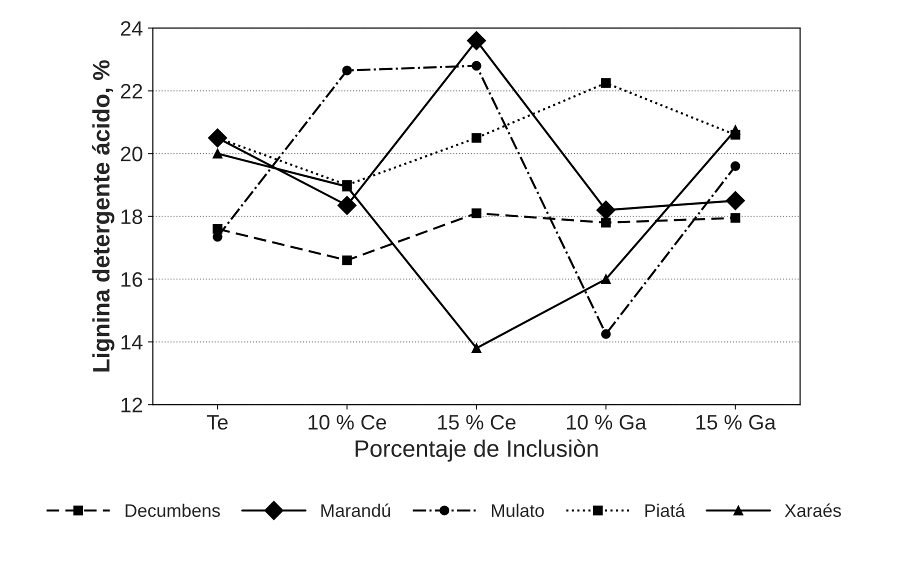 The width and height of the screenshot is (899, 562). What do you see at coordinates (665, 510) in the screenshot?
I see `legend-label: Piatá` at bounding box center [665, 510].